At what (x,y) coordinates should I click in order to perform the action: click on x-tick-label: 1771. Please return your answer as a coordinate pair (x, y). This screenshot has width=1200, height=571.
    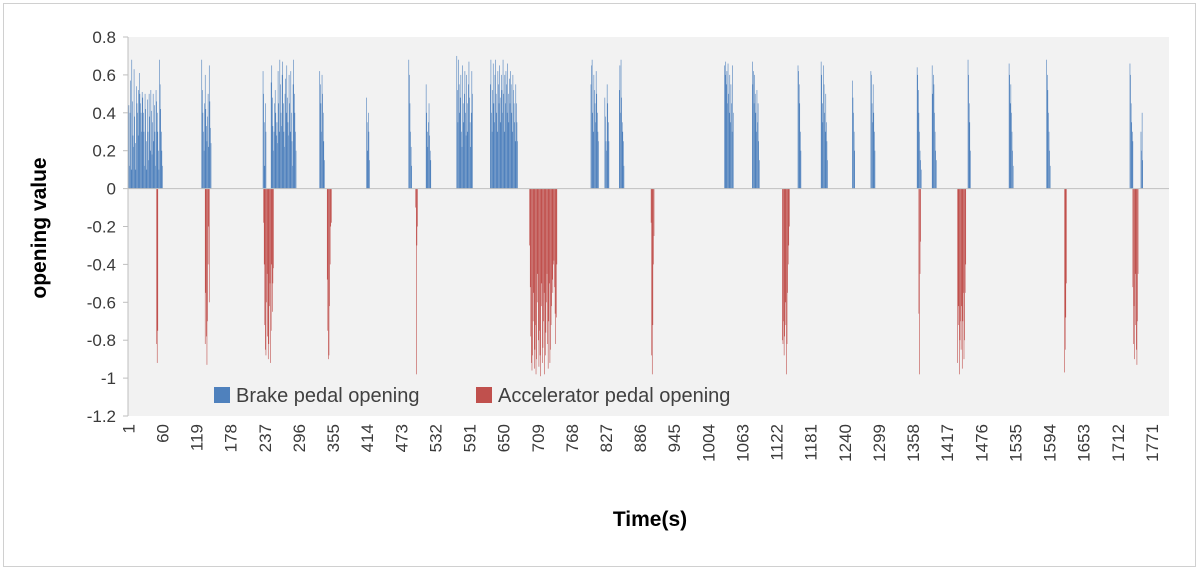
    Looking at the image, I should click on (1152, 443).